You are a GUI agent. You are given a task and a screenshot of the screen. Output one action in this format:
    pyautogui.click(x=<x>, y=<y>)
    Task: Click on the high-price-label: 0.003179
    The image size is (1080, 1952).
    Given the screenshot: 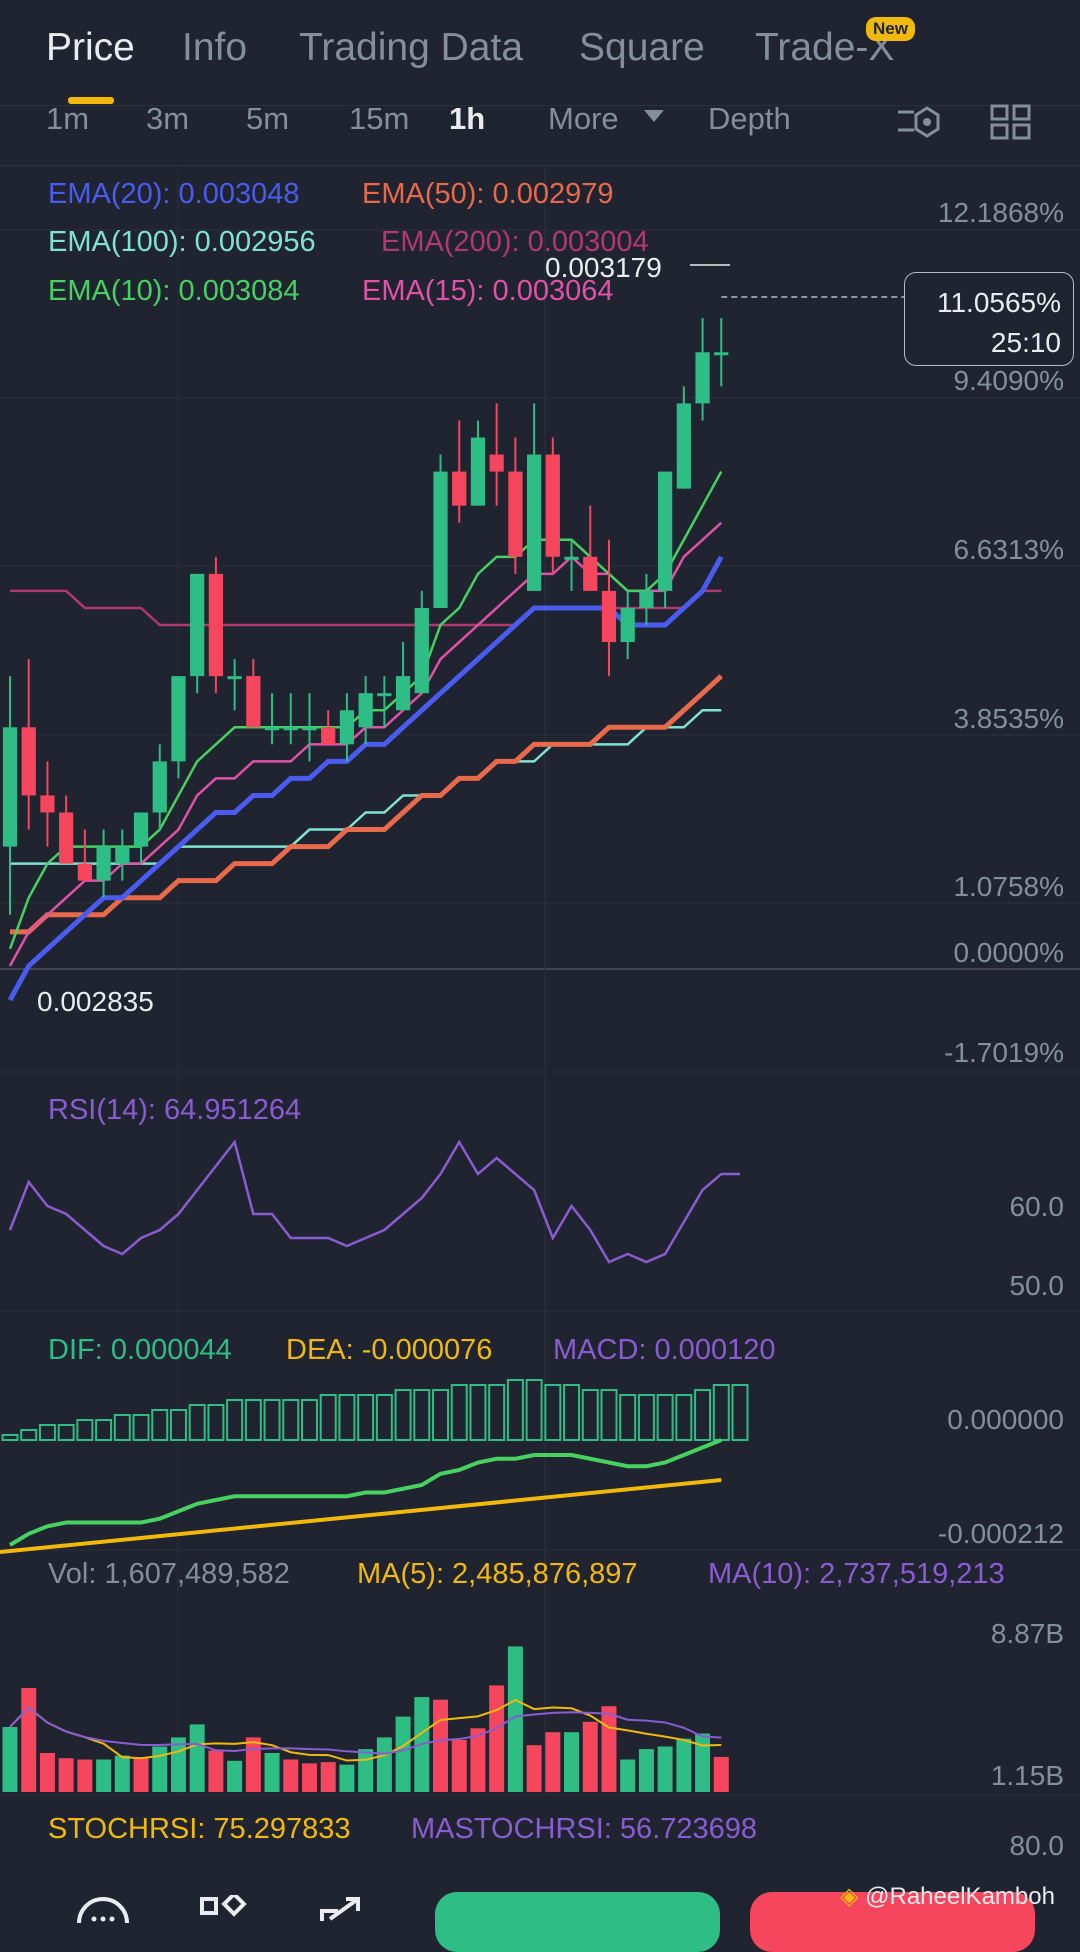 What is the action you would take?
    pyautogui.click(x=603, y=267)
    